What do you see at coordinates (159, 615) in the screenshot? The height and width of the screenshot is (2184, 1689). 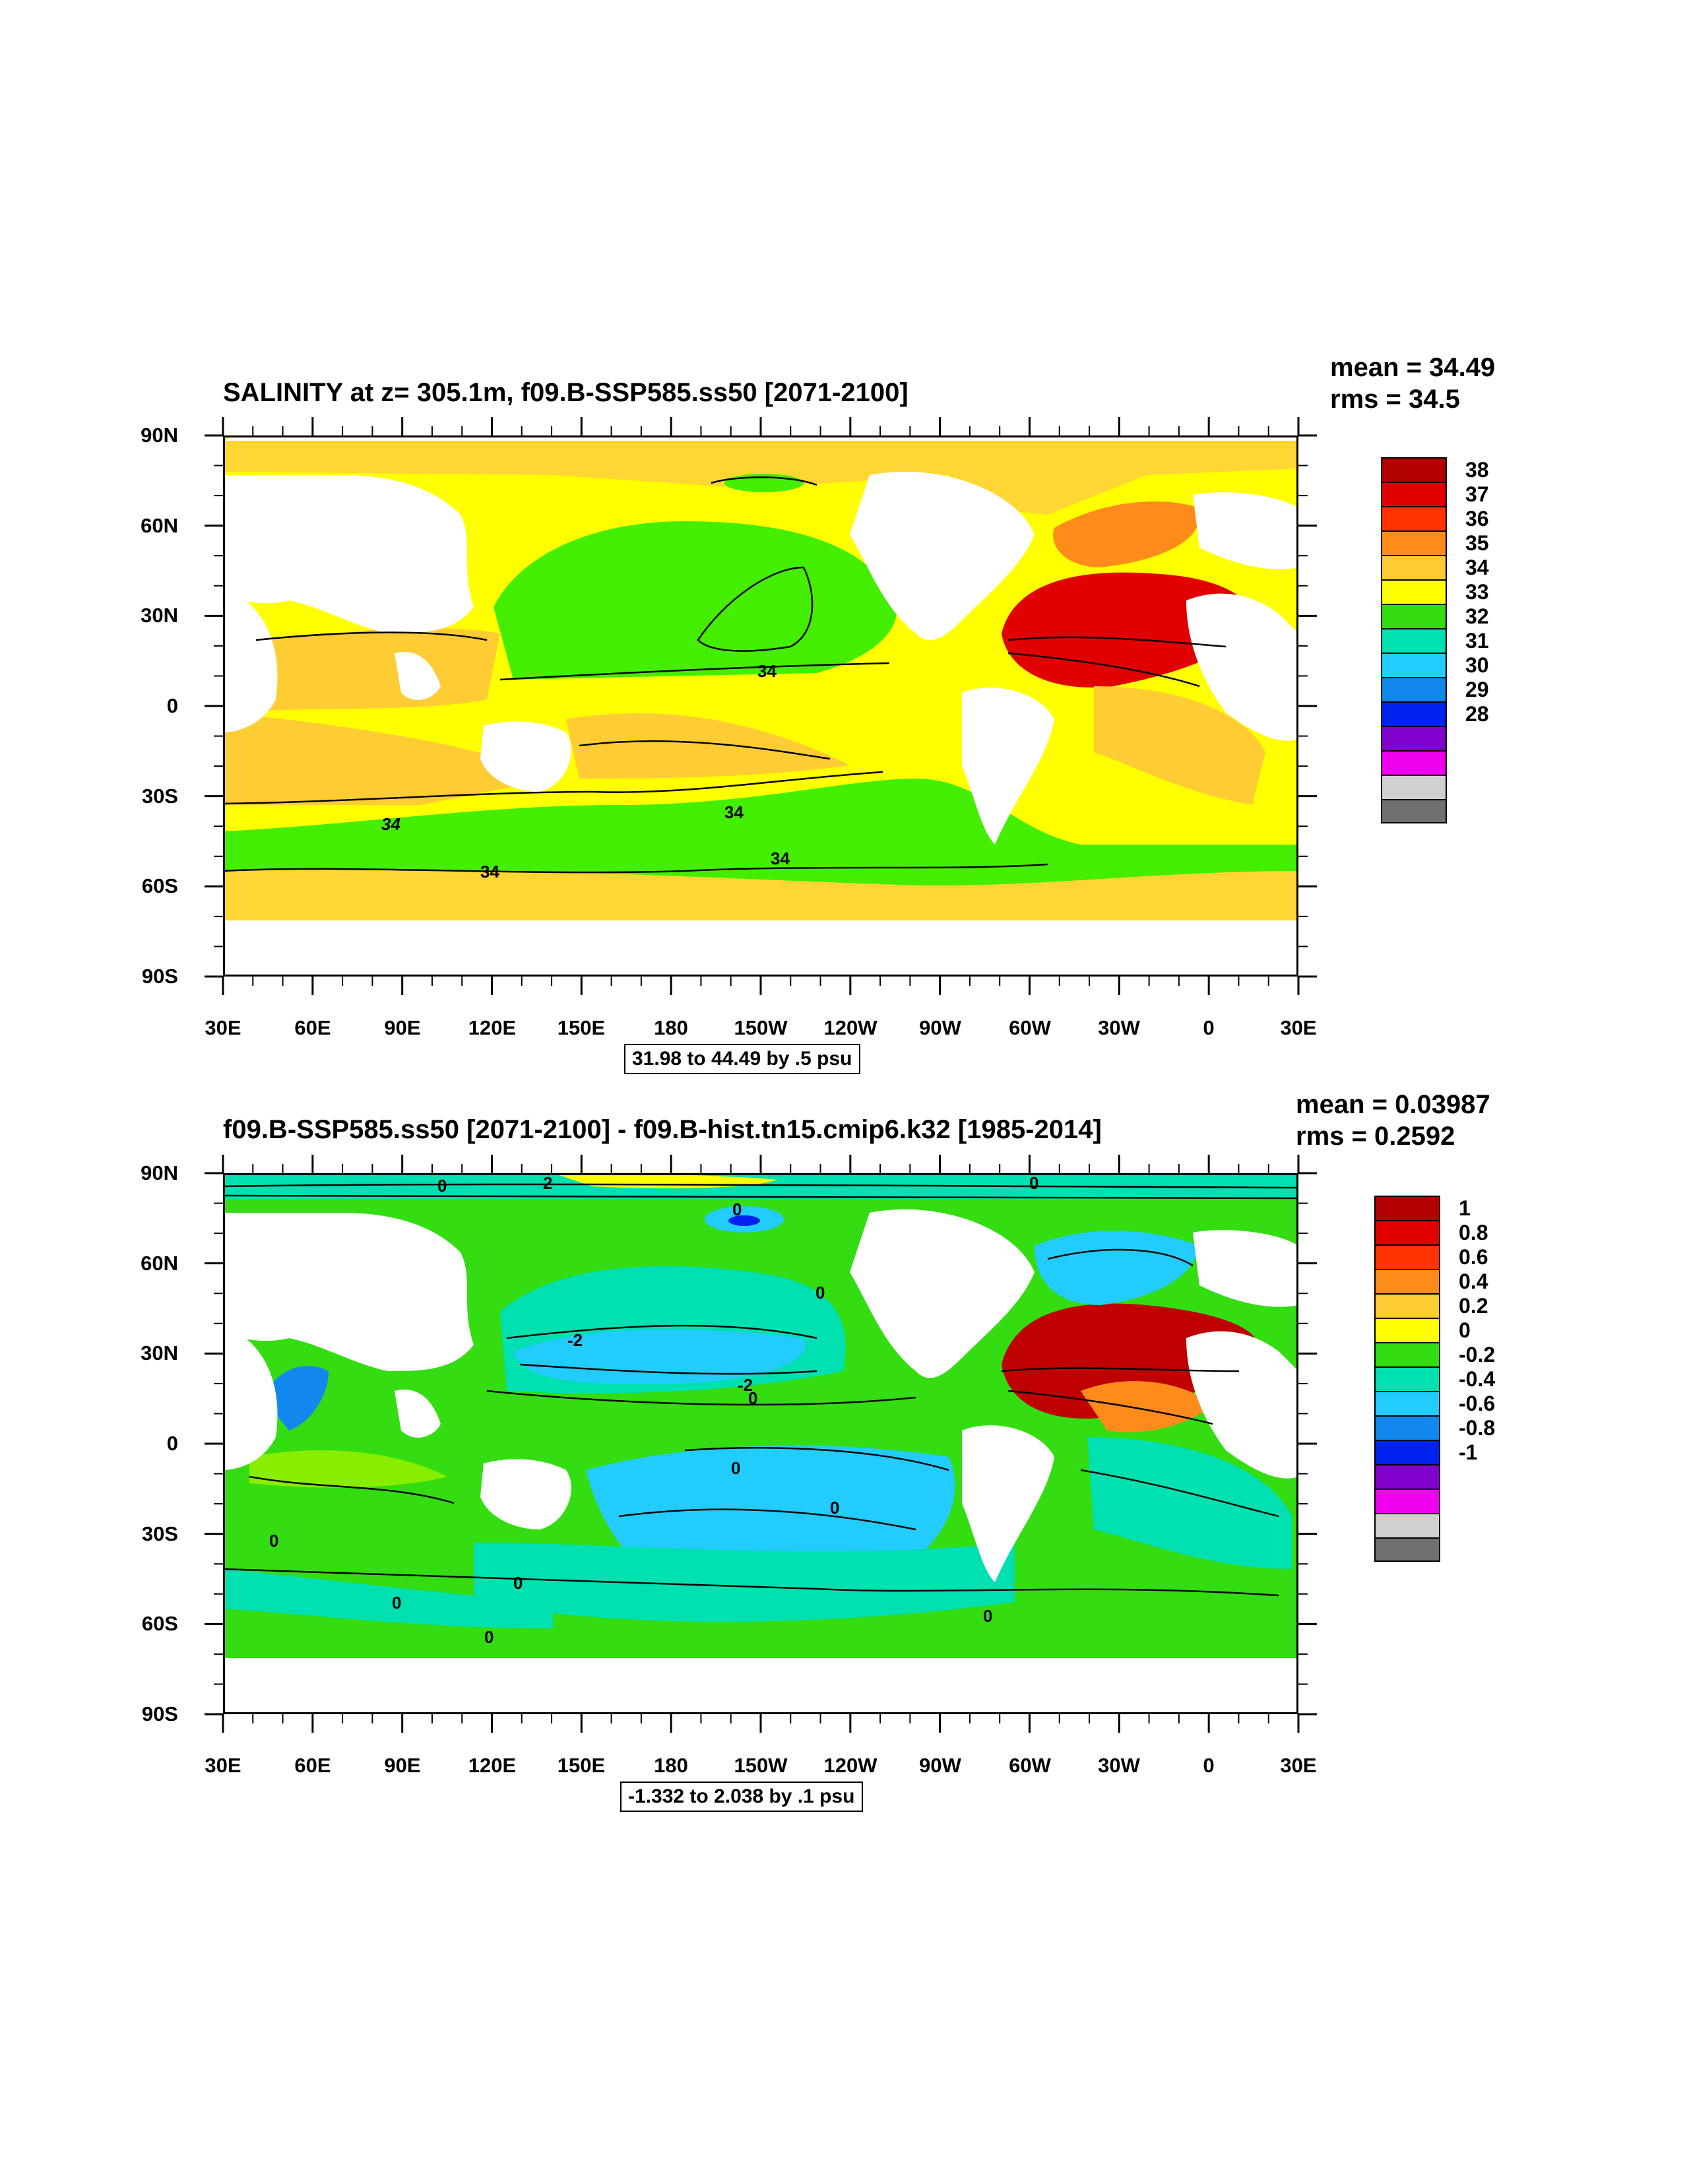 I see `top-y-label-30n: 30N` at bounding box center [159, 615].